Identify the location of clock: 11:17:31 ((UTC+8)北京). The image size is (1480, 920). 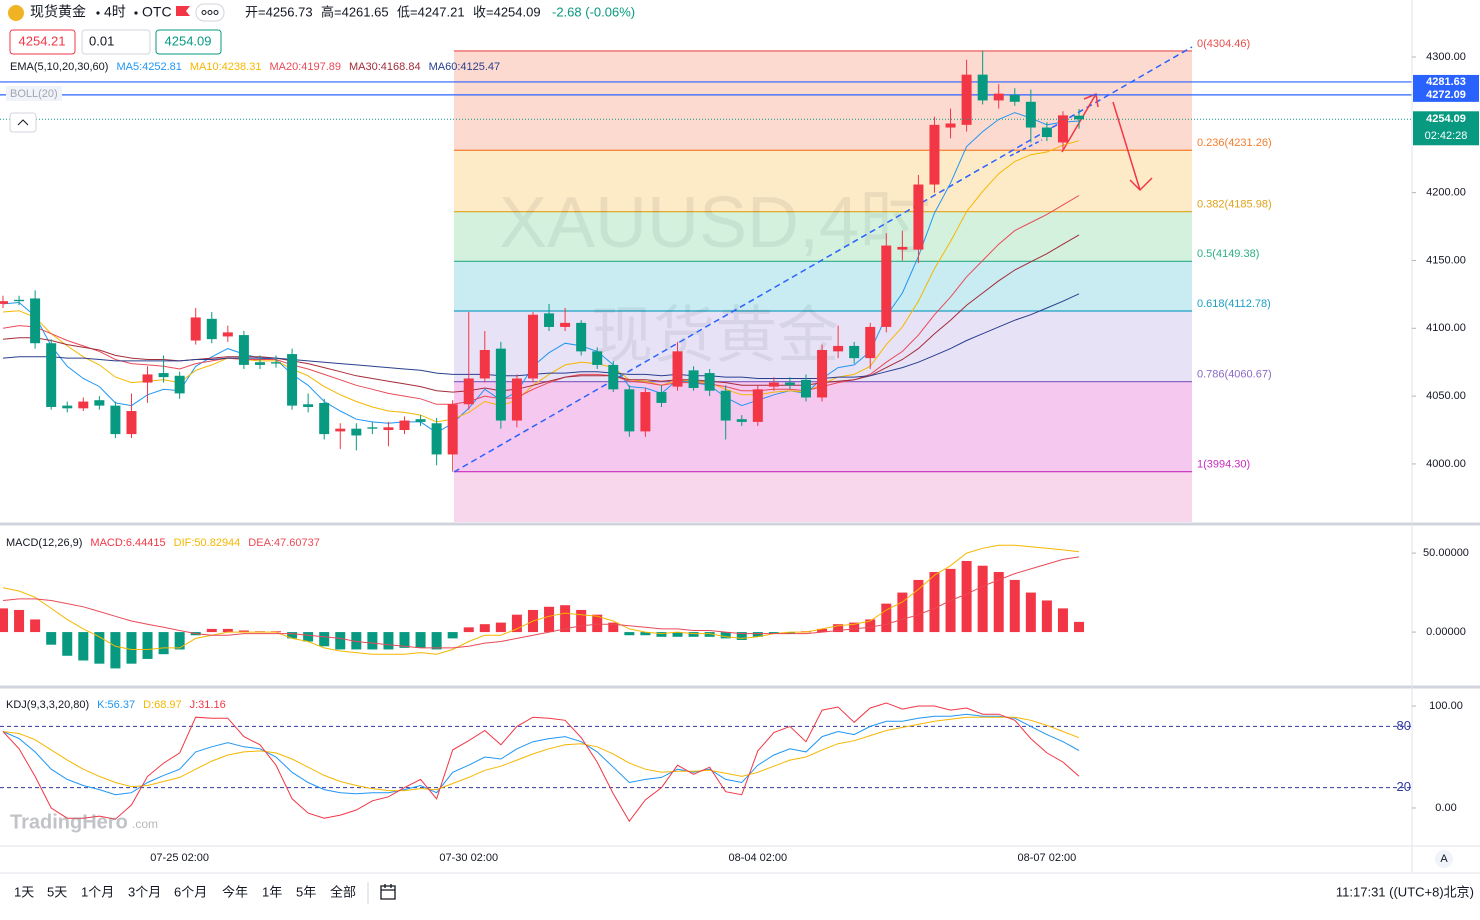
(1405, 891).